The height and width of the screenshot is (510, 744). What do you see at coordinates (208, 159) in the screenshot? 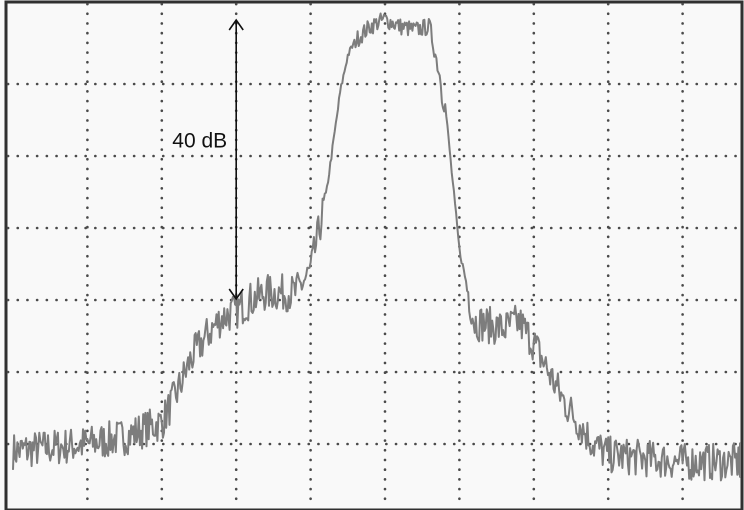
I see `annotation-layer: 40 dB` at bounding box center [208, 159].